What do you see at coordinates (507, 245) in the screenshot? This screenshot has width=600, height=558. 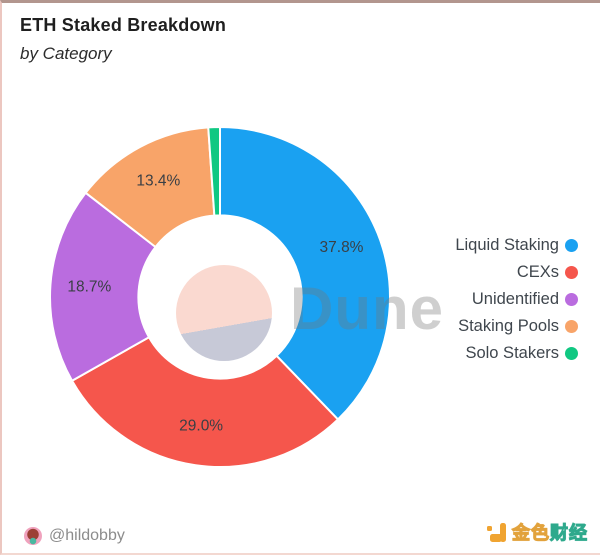 I see `legend-label: Liquid Staking` at bounding box center [507, 245].